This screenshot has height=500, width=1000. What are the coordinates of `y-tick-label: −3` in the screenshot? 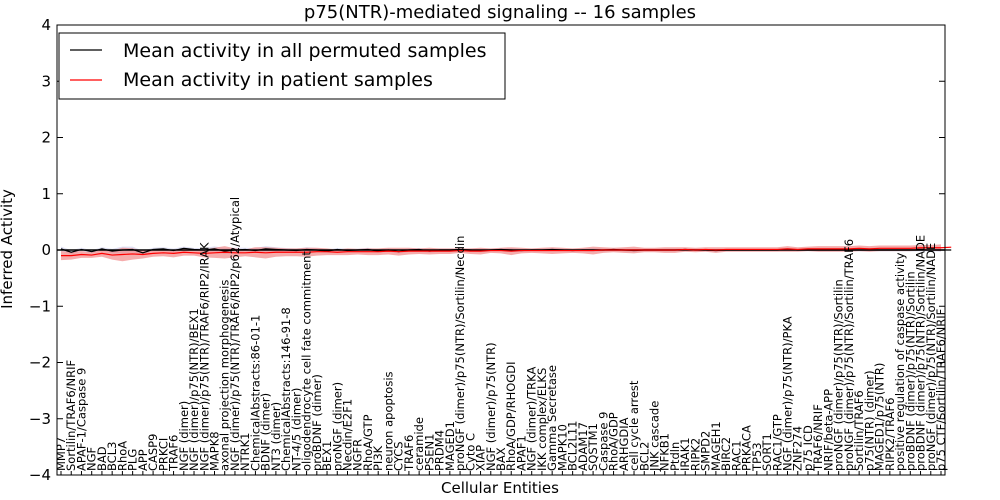 It's located at (40, 419).